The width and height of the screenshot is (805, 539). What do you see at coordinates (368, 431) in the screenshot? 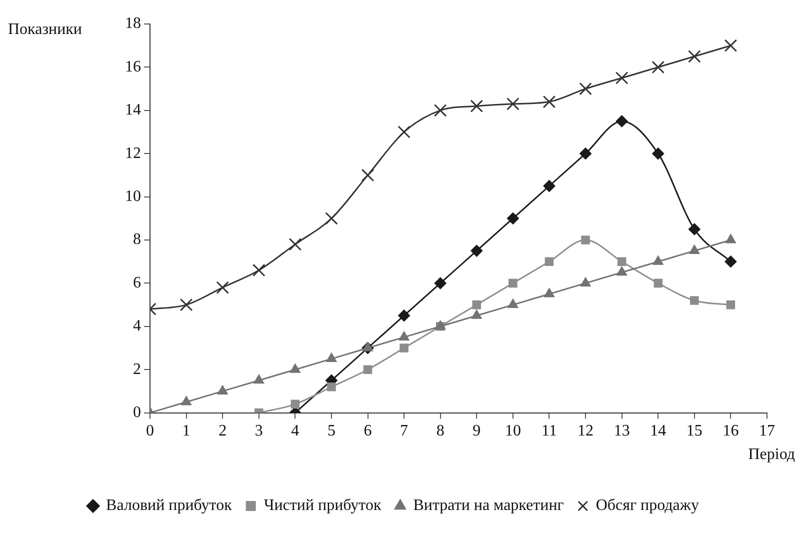
I see `x-tick-label: 6` at bounding box center [368, 431].